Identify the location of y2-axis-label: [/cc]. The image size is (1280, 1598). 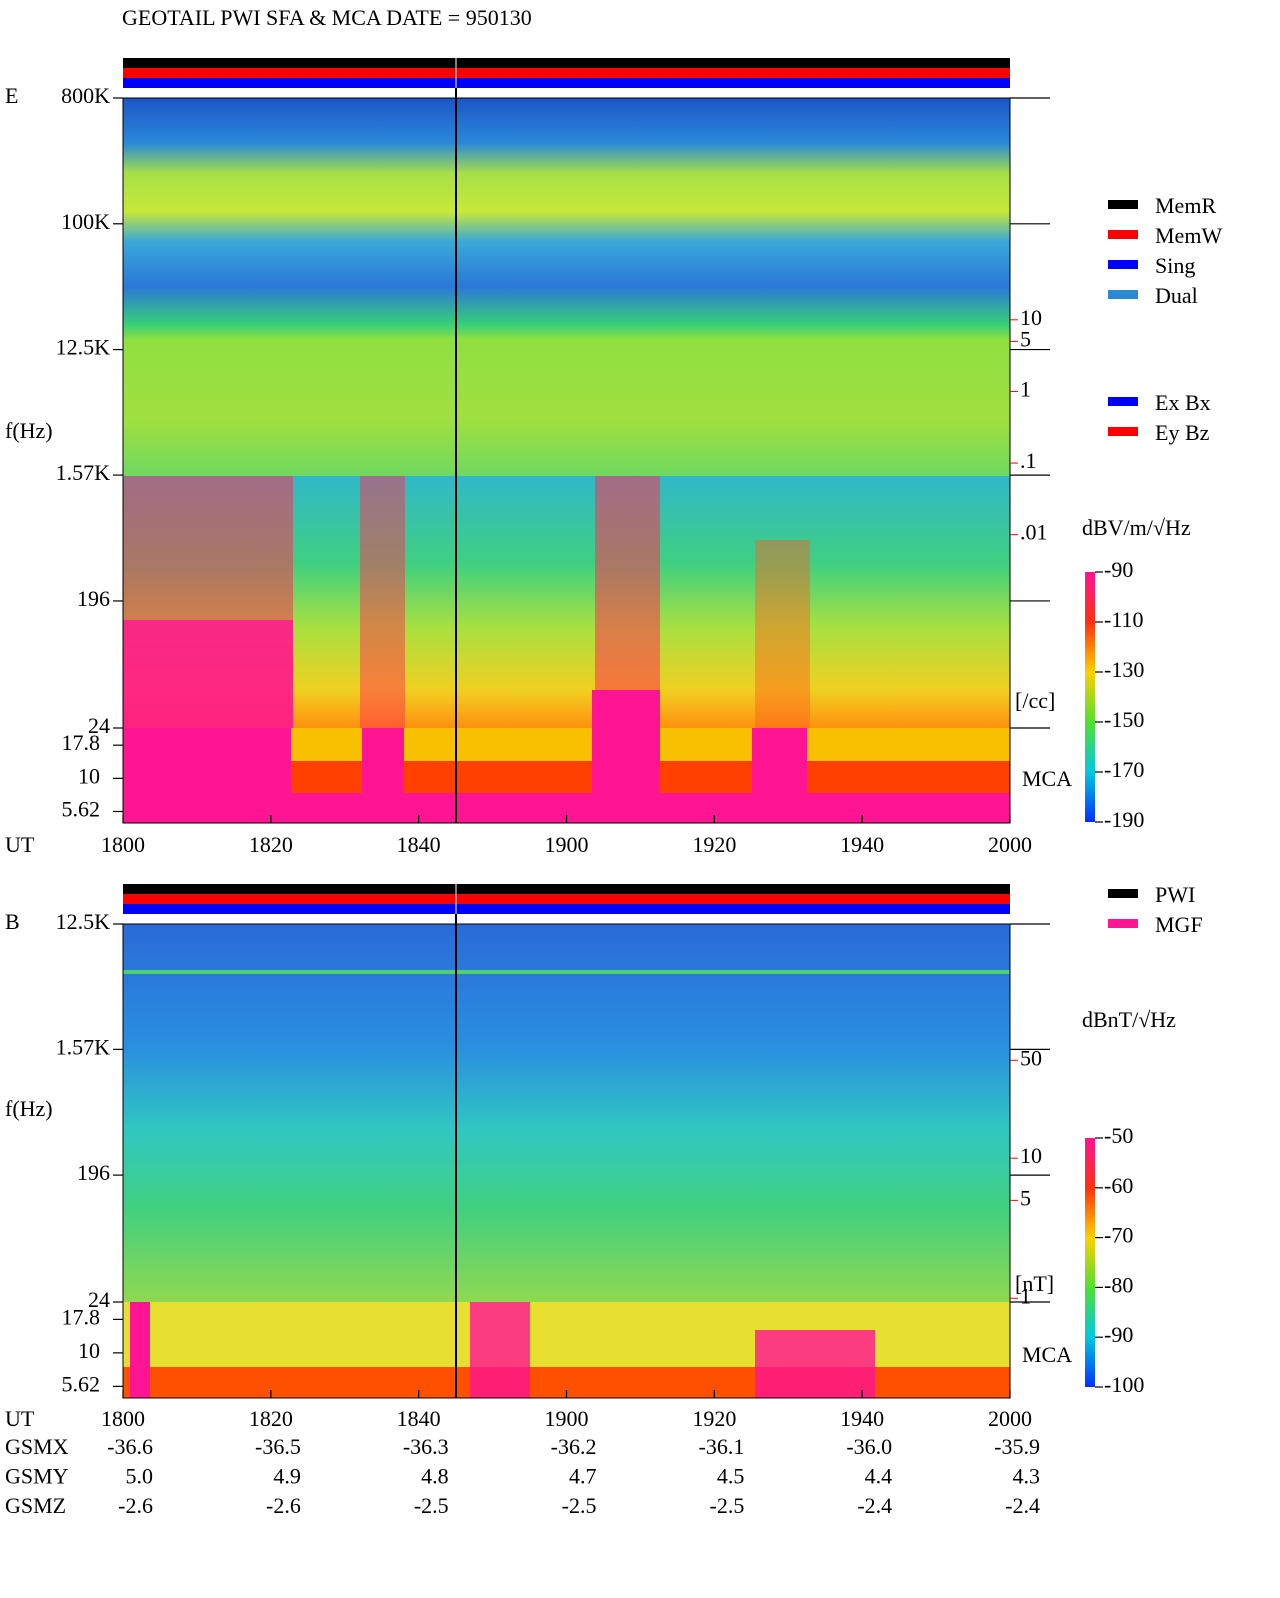
(1035, 700).